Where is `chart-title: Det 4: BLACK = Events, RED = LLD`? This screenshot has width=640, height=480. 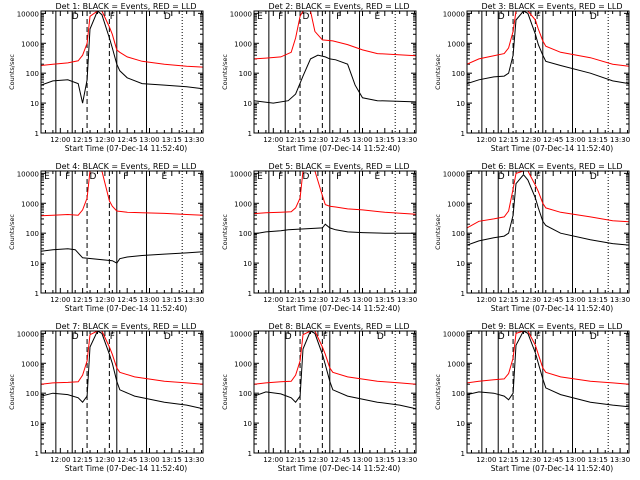 chart-title: Det 4: BLACK = Events, RED = LLD is located at coordinates (126, 166).